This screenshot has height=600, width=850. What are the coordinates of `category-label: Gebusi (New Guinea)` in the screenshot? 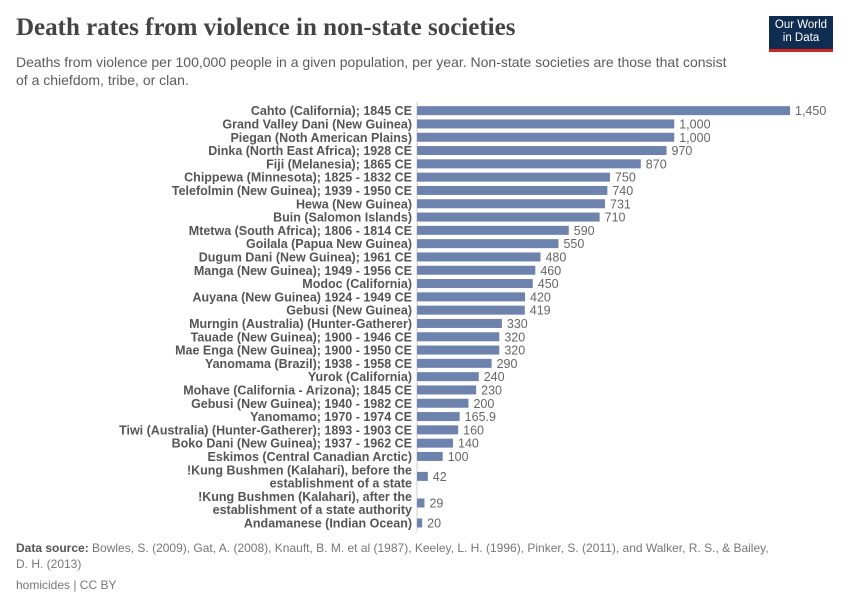 It's located at (349, 311).